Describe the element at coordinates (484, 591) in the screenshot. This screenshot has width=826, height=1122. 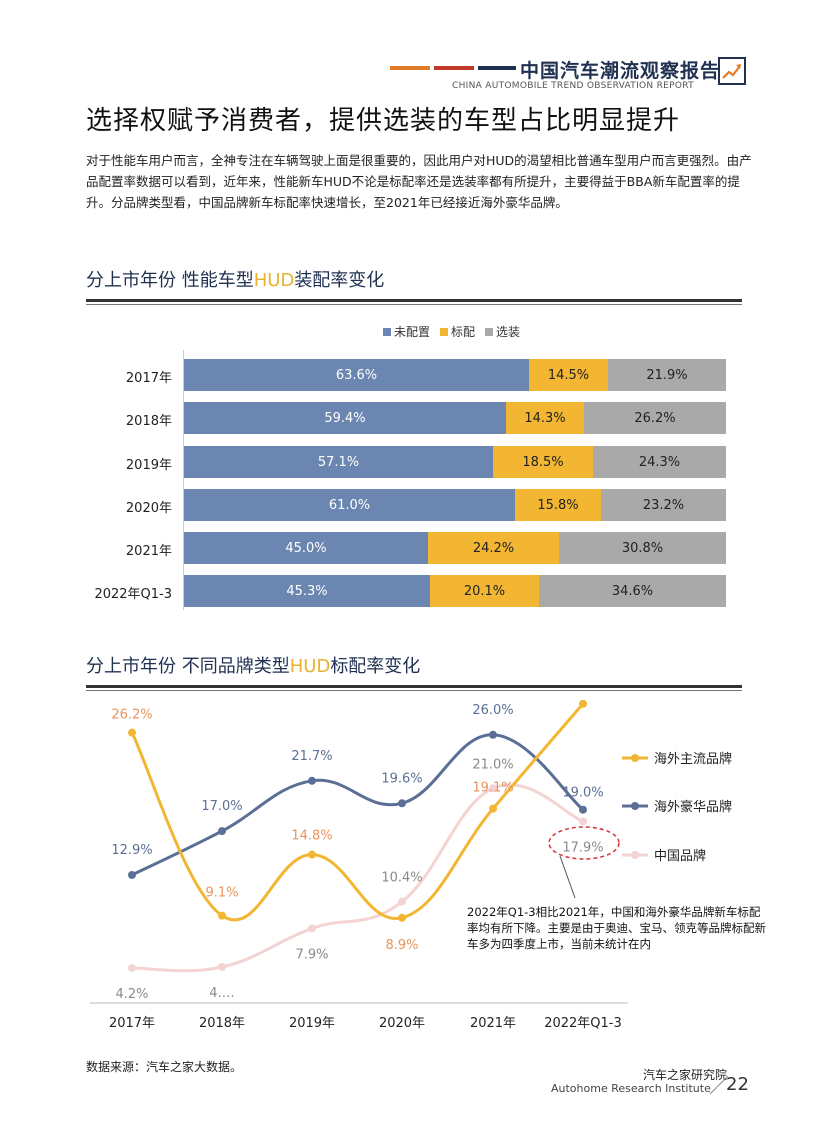
I see `bar-segment-standard: 20.1%` at that location.